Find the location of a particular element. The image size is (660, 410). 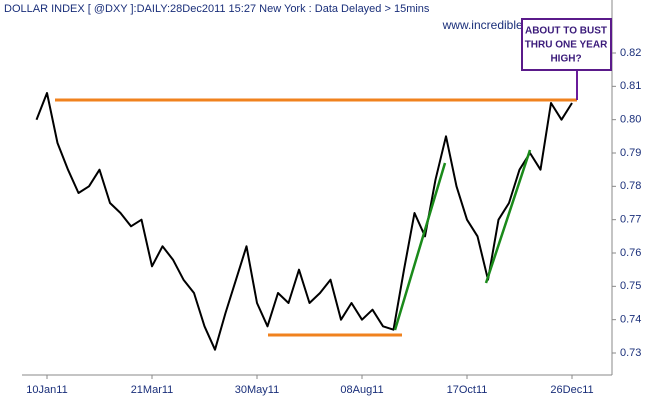

x-tick-label: 21Mar11 is located at coordinates (152, 390).